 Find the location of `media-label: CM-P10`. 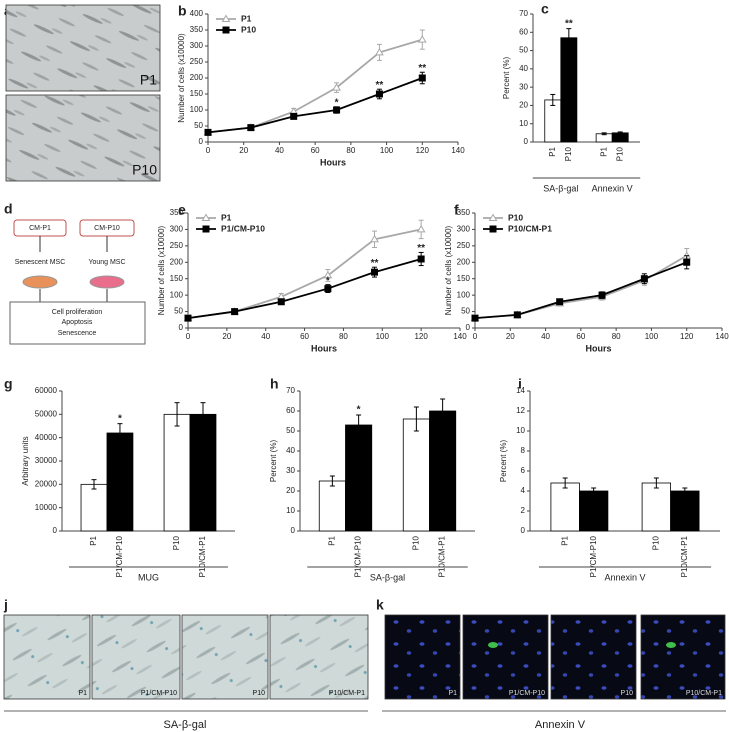

media-label: CM-P10 is located at coordinates (107, 228).